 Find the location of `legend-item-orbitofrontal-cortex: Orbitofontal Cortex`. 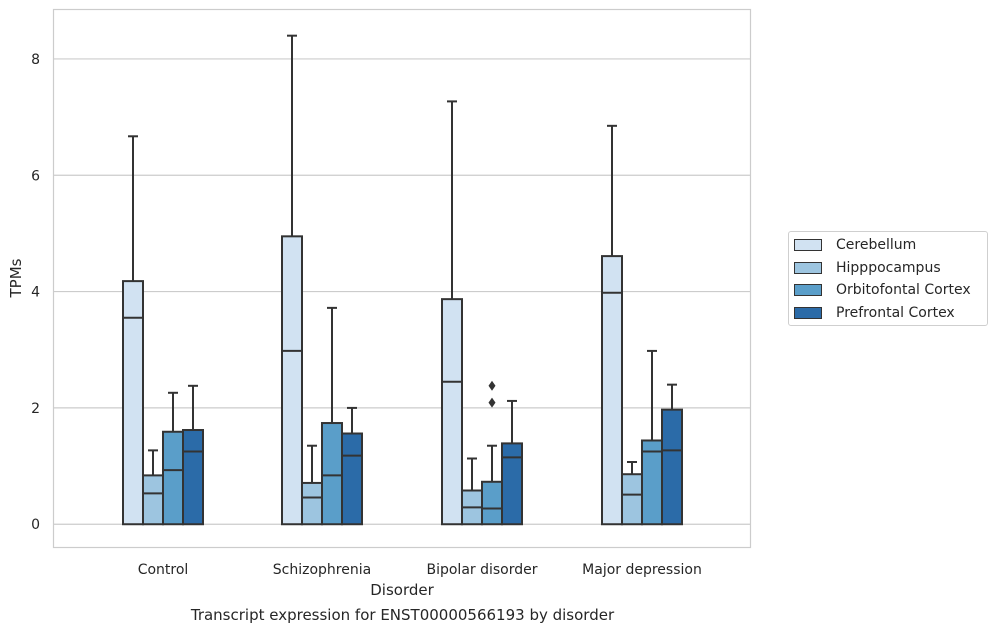

legend-item-orbitofrontal-cortex: Orbitofontal Cortex is located at coordinates (882, 290).